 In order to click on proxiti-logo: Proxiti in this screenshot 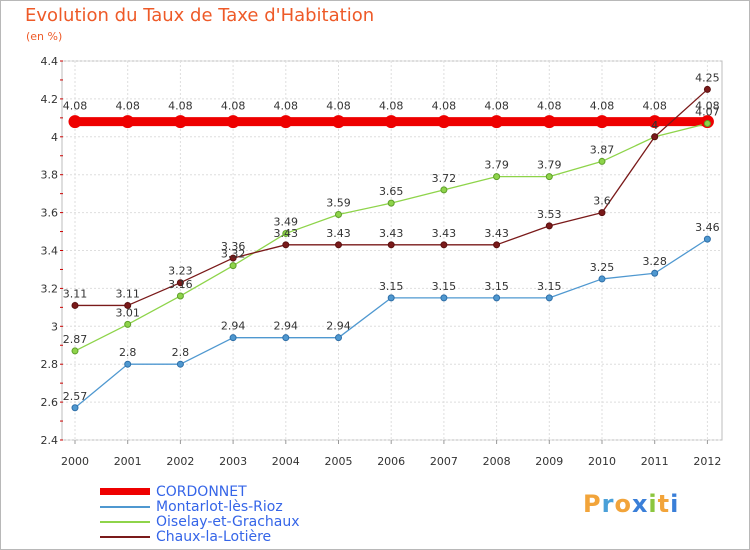, I will do `click(631, 504)`.